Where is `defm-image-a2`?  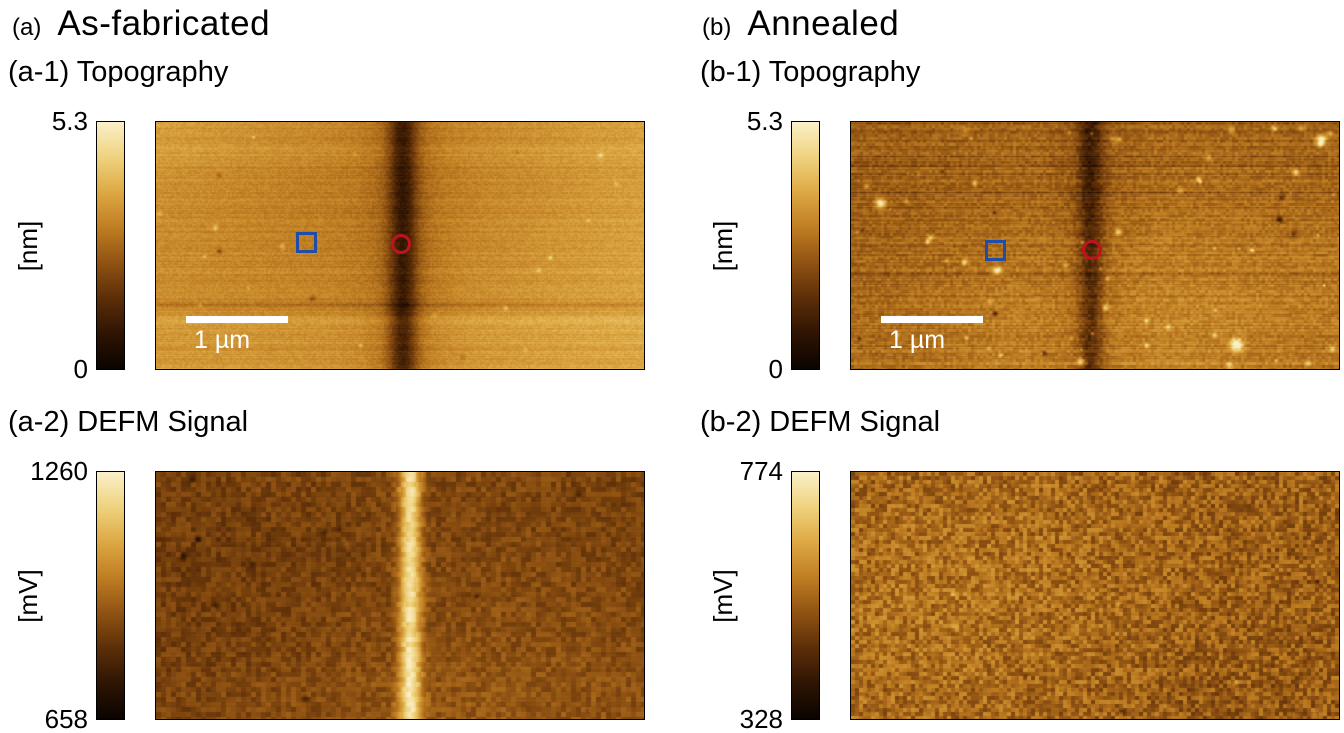
defm-image-a2 is located at coordinates (400, 595).